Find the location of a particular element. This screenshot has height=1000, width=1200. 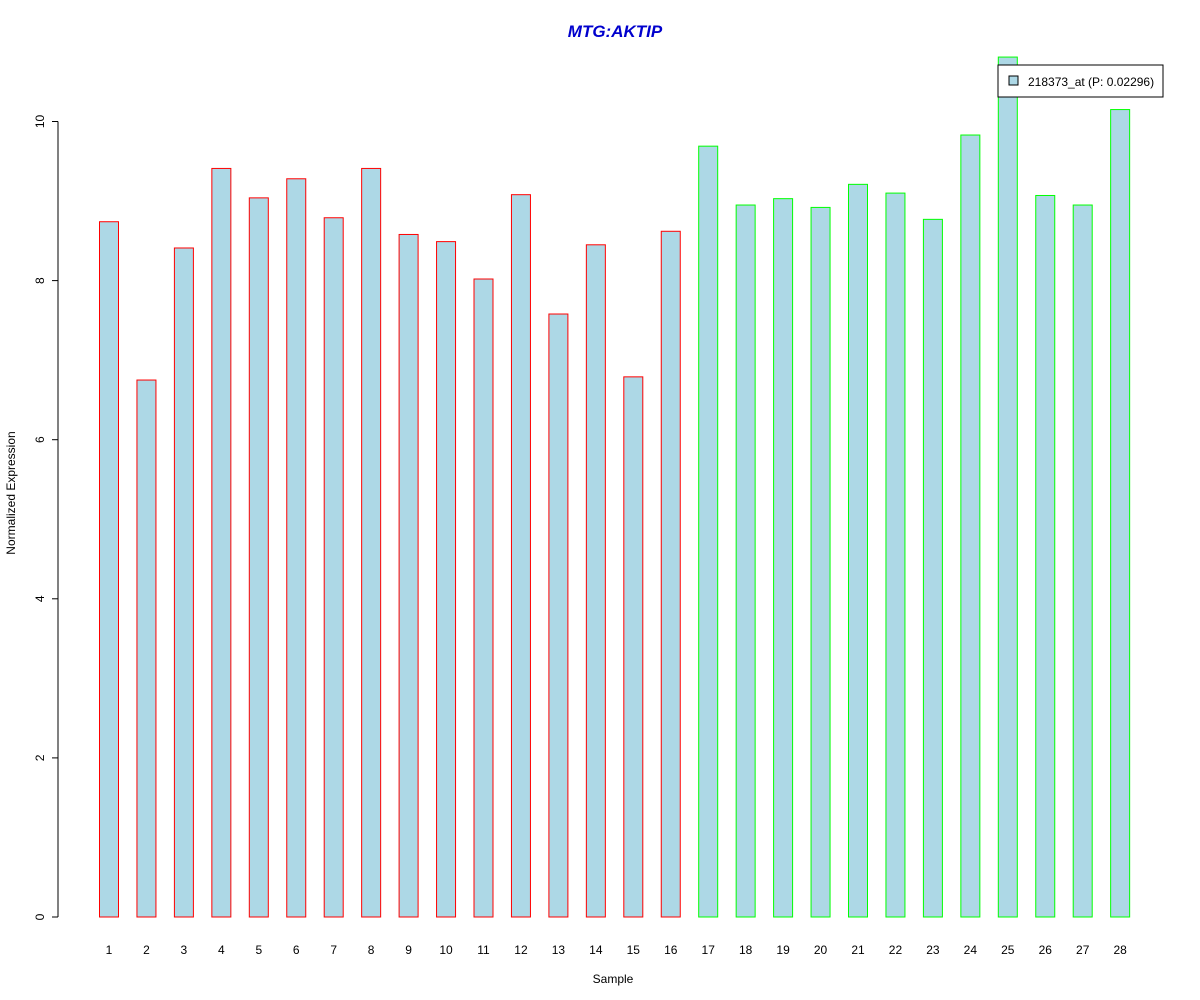

legend: 218373_at (P: 0.02296) is located at coordinates (1080, 81).